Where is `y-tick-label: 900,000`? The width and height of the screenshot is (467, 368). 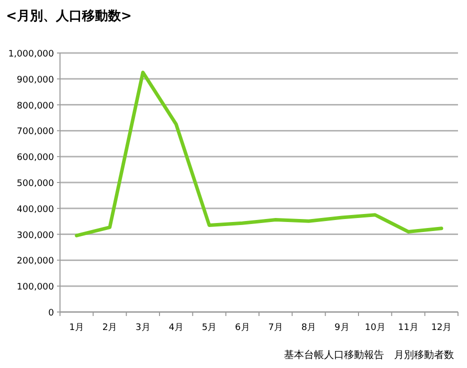
y-tick-label: 900,000 is located at coordinates (35, 80).